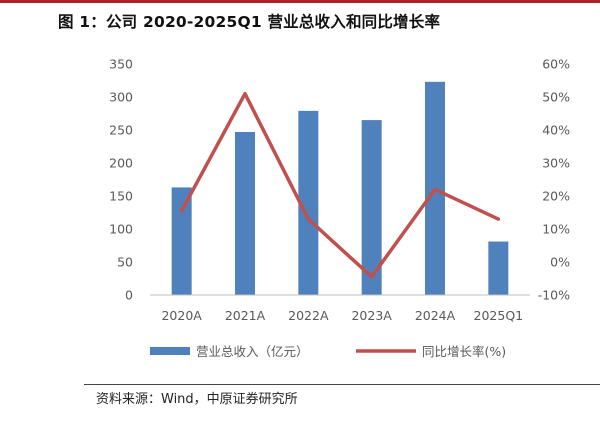 The height and width of the screenshot is (421, 600). I want to click on legend-bar-label: 营业总收入（亿元）, so click(252, 351).